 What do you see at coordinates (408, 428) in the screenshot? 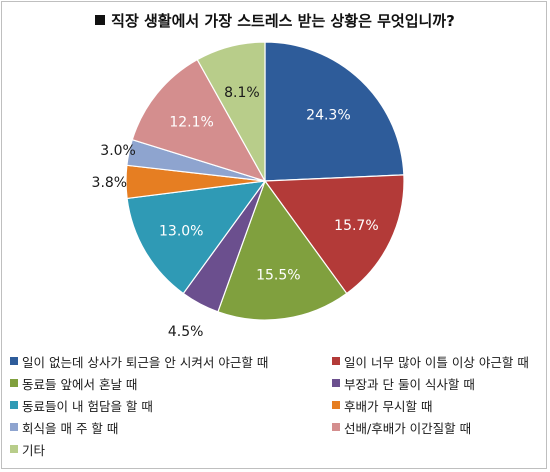
I see `legend-label: 선배/후배가 이간질할 때` at bounding box center [408, 428].